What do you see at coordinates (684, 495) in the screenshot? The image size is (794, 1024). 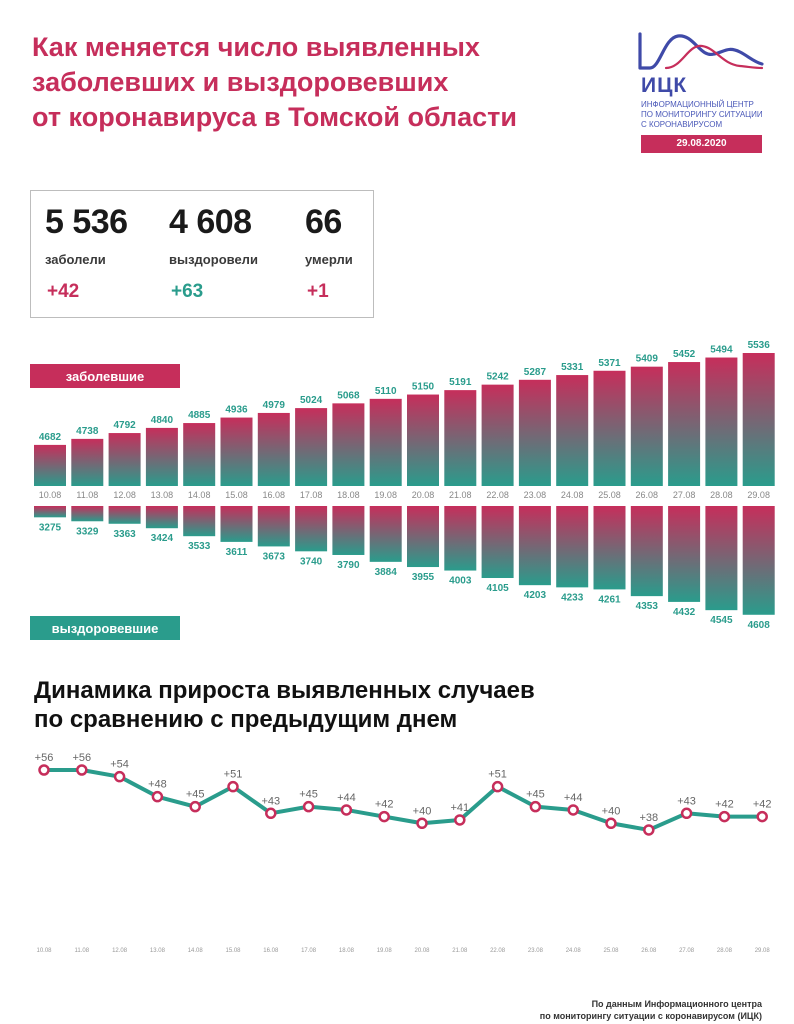 I see `bar-date-label: 27.08` at bounding box center [684, 495].